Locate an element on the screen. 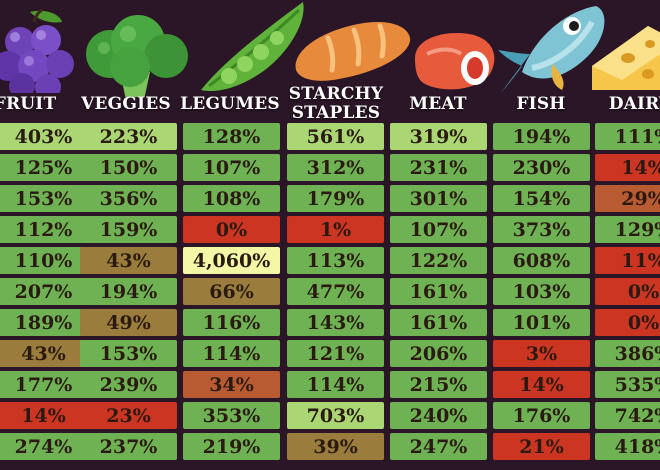 The image size is (660, 470). cell-veggies-row-8: 153% is located at coordinates (128, 353).